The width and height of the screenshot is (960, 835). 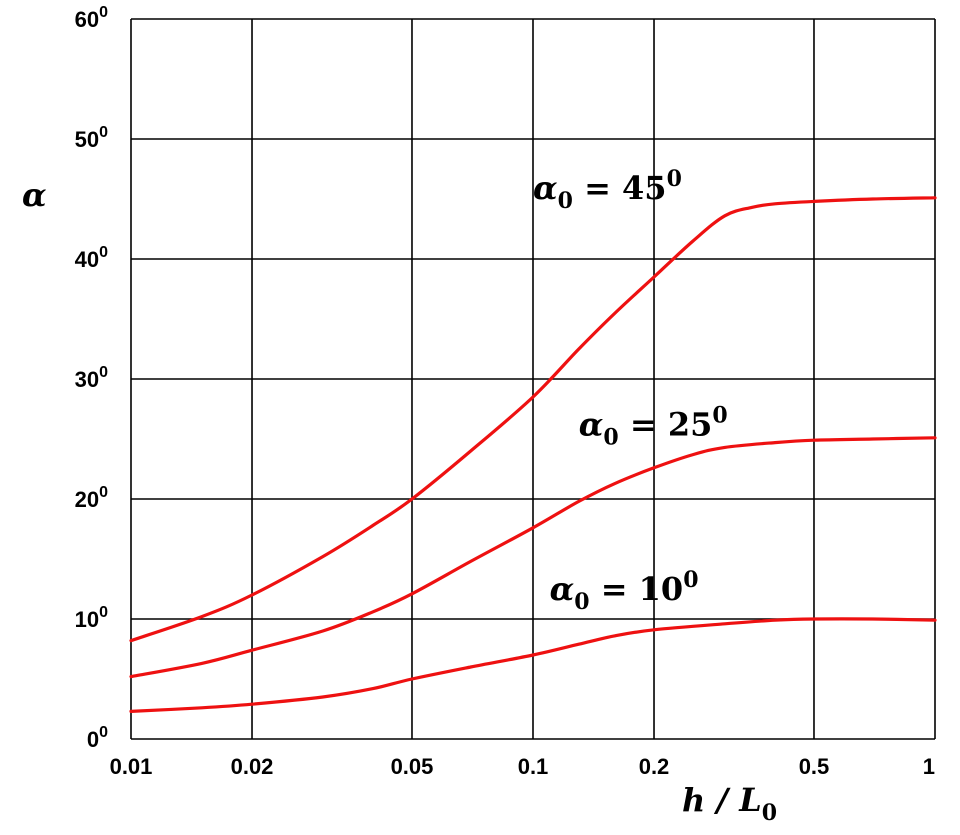 I want to click on y-tick-base: 0, so click(x=93, y=739).